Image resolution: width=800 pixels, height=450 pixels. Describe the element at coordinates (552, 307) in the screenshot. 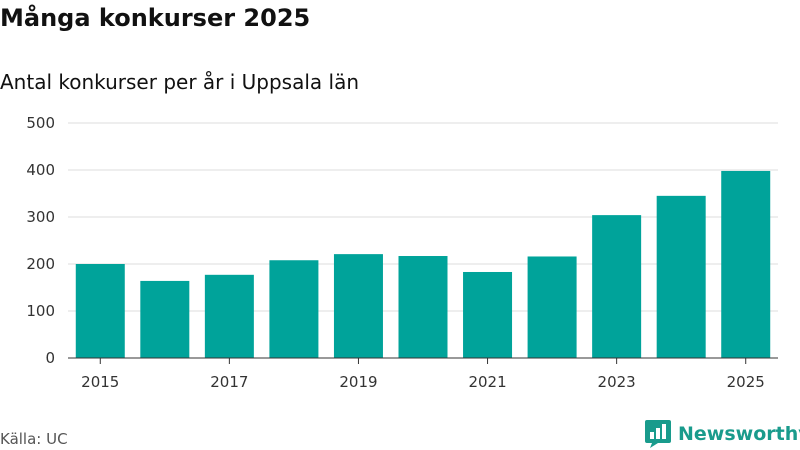

I see `bar-2022` at that location.